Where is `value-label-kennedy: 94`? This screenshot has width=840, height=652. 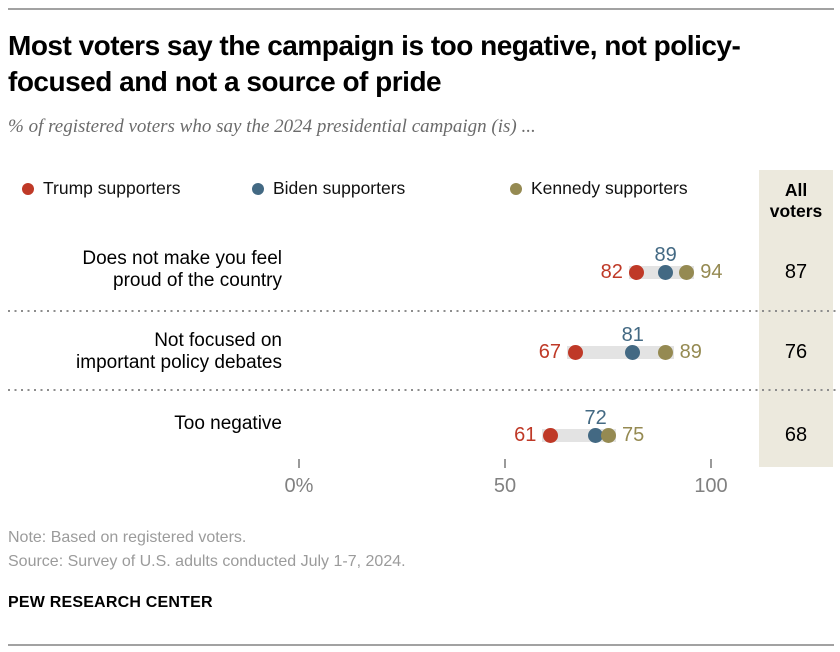 value-label-kennedy: 94 is located at coordinates (711, 272).